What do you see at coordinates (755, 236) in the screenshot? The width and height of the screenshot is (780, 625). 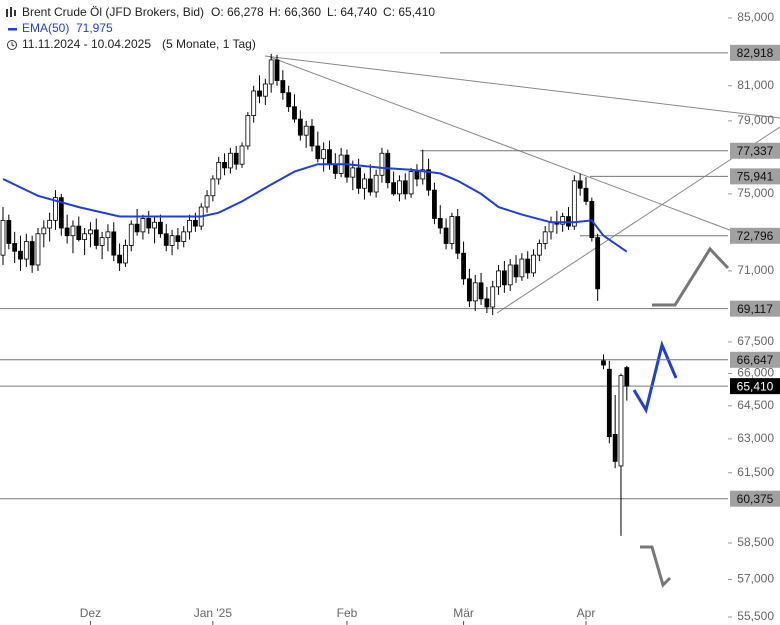 I see `level-label: 72,796` at bounding box center [755, 236].